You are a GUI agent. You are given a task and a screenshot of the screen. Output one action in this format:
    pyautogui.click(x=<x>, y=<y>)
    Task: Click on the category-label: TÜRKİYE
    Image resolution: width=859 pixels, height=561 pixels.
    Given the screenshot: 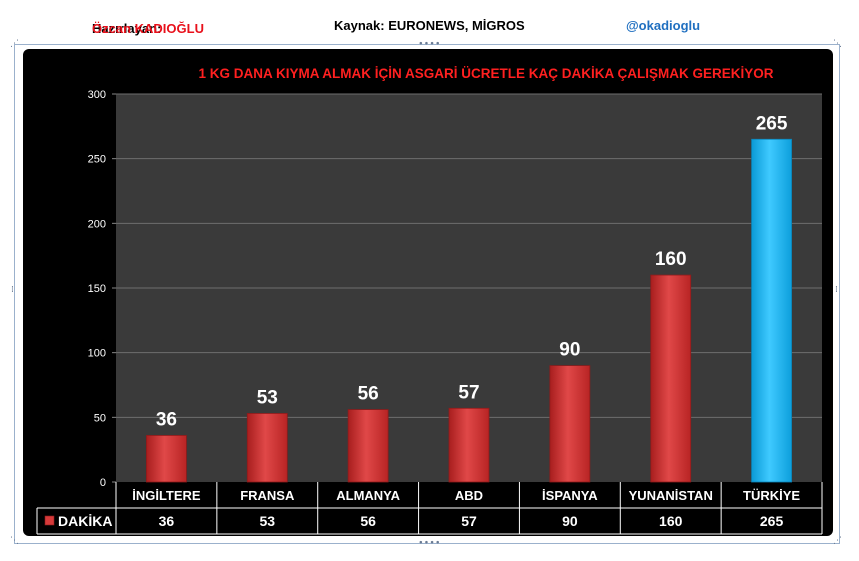 What is the action you would take?
    pyautogui.click(x=771, y=495)
    